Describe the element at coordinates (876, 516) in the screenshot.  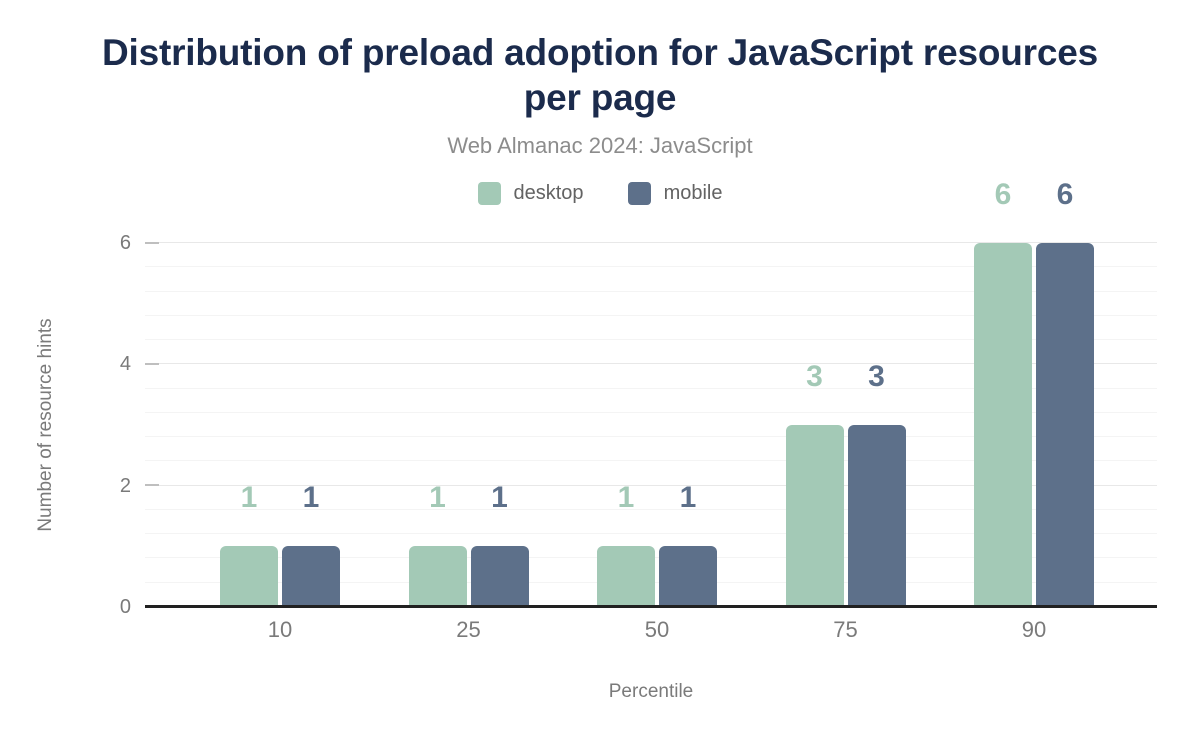
I see `bar-mobile-p75` at that location.